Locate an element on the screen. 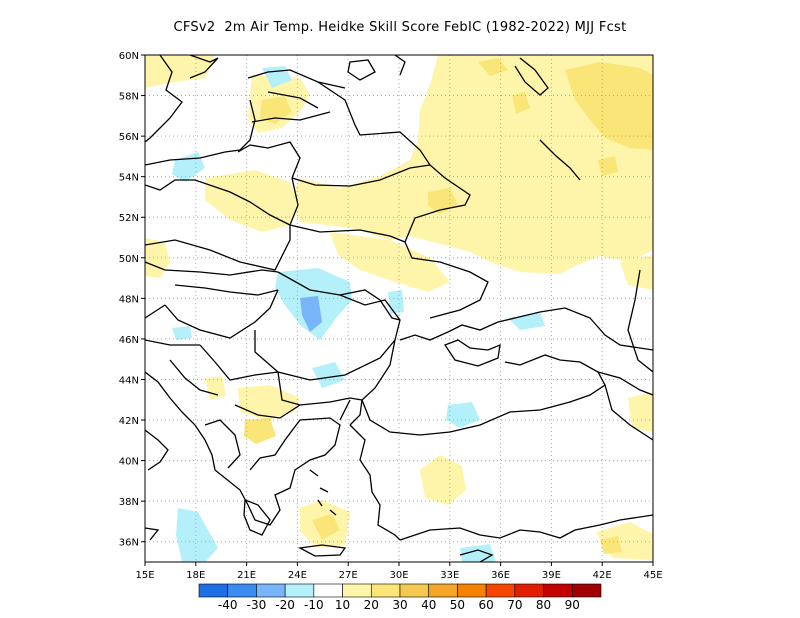  gulf-of-finland is located at coordinates (296, 79).